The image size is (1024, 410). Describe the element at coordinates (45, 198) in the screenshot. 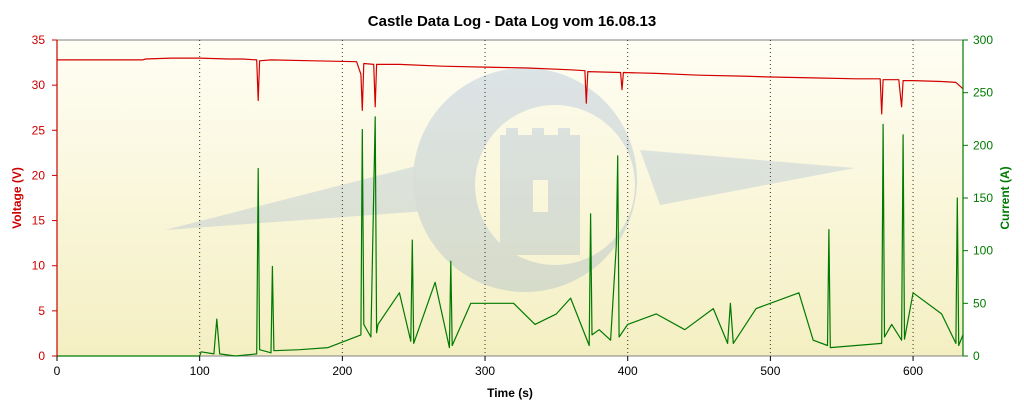

I see `left-y-axis: 0 5 10 15 20 25 30 35` at that location.